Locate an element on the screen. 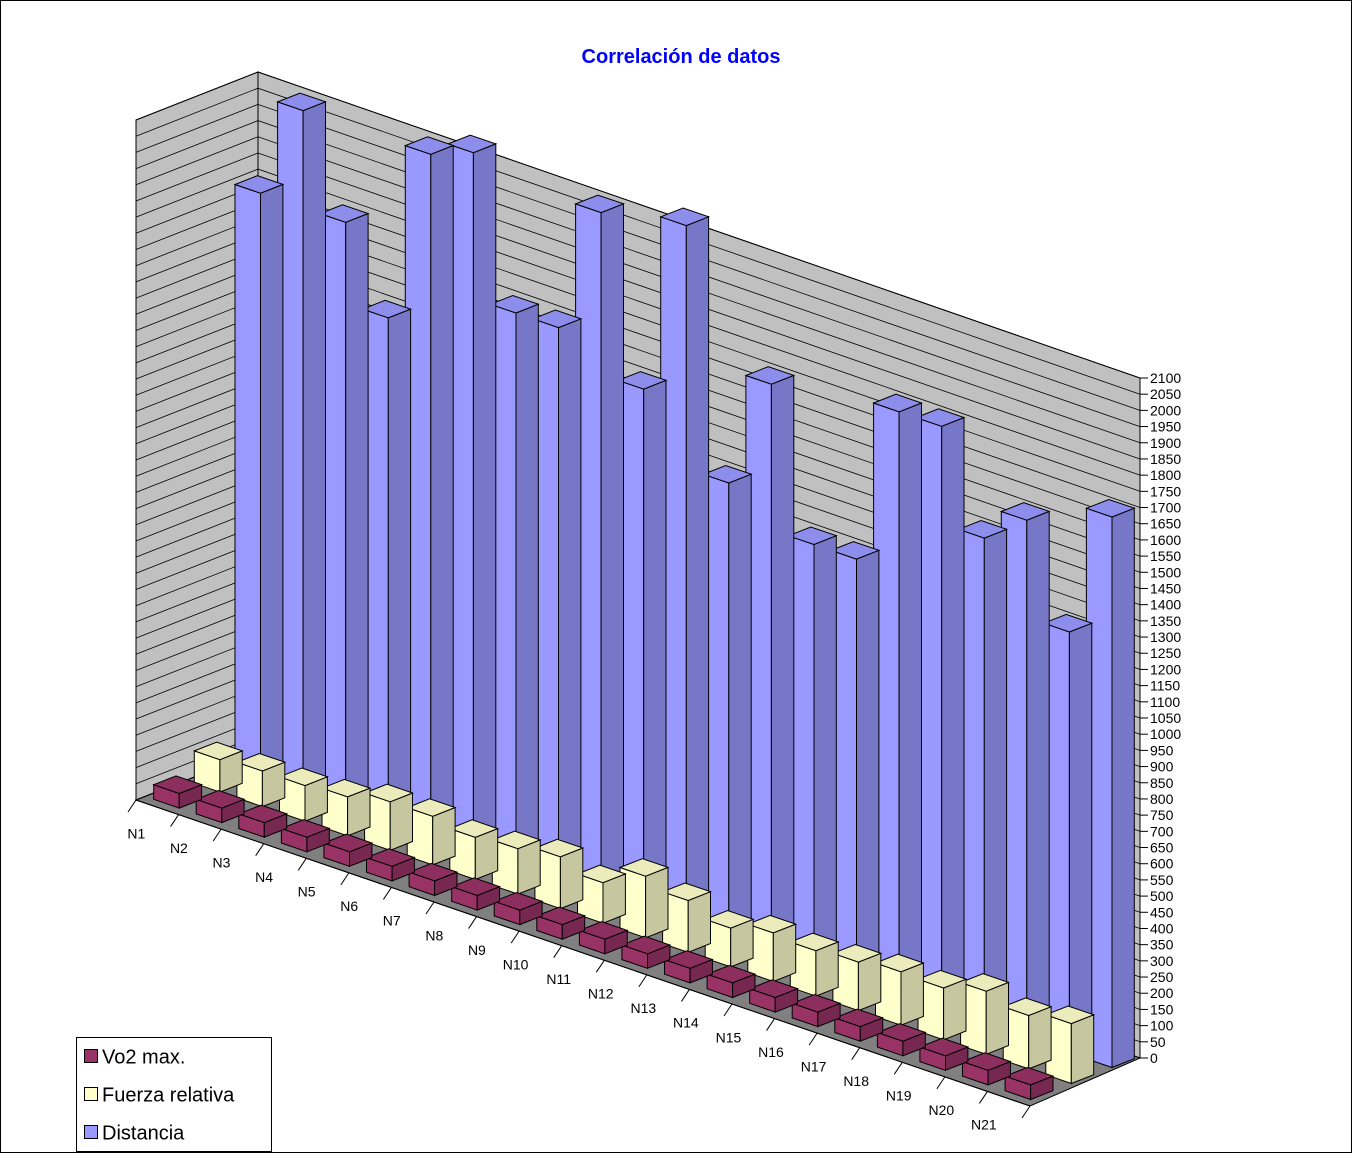 This screenshot has width=1352, height=1153. category-label: N8 is located at coordinates (434, 935).